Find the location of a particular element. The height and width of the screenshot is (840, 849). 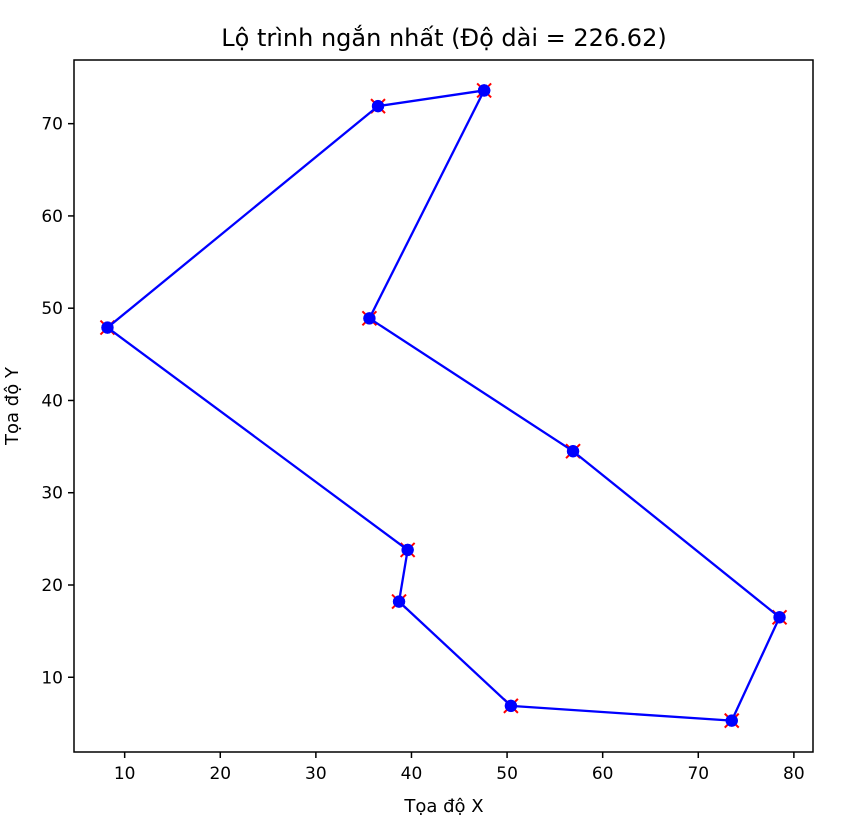

chart-title: Lộ trình ngắn nhất (Độ dài = 226.62) is located at coordinates (443, 37).